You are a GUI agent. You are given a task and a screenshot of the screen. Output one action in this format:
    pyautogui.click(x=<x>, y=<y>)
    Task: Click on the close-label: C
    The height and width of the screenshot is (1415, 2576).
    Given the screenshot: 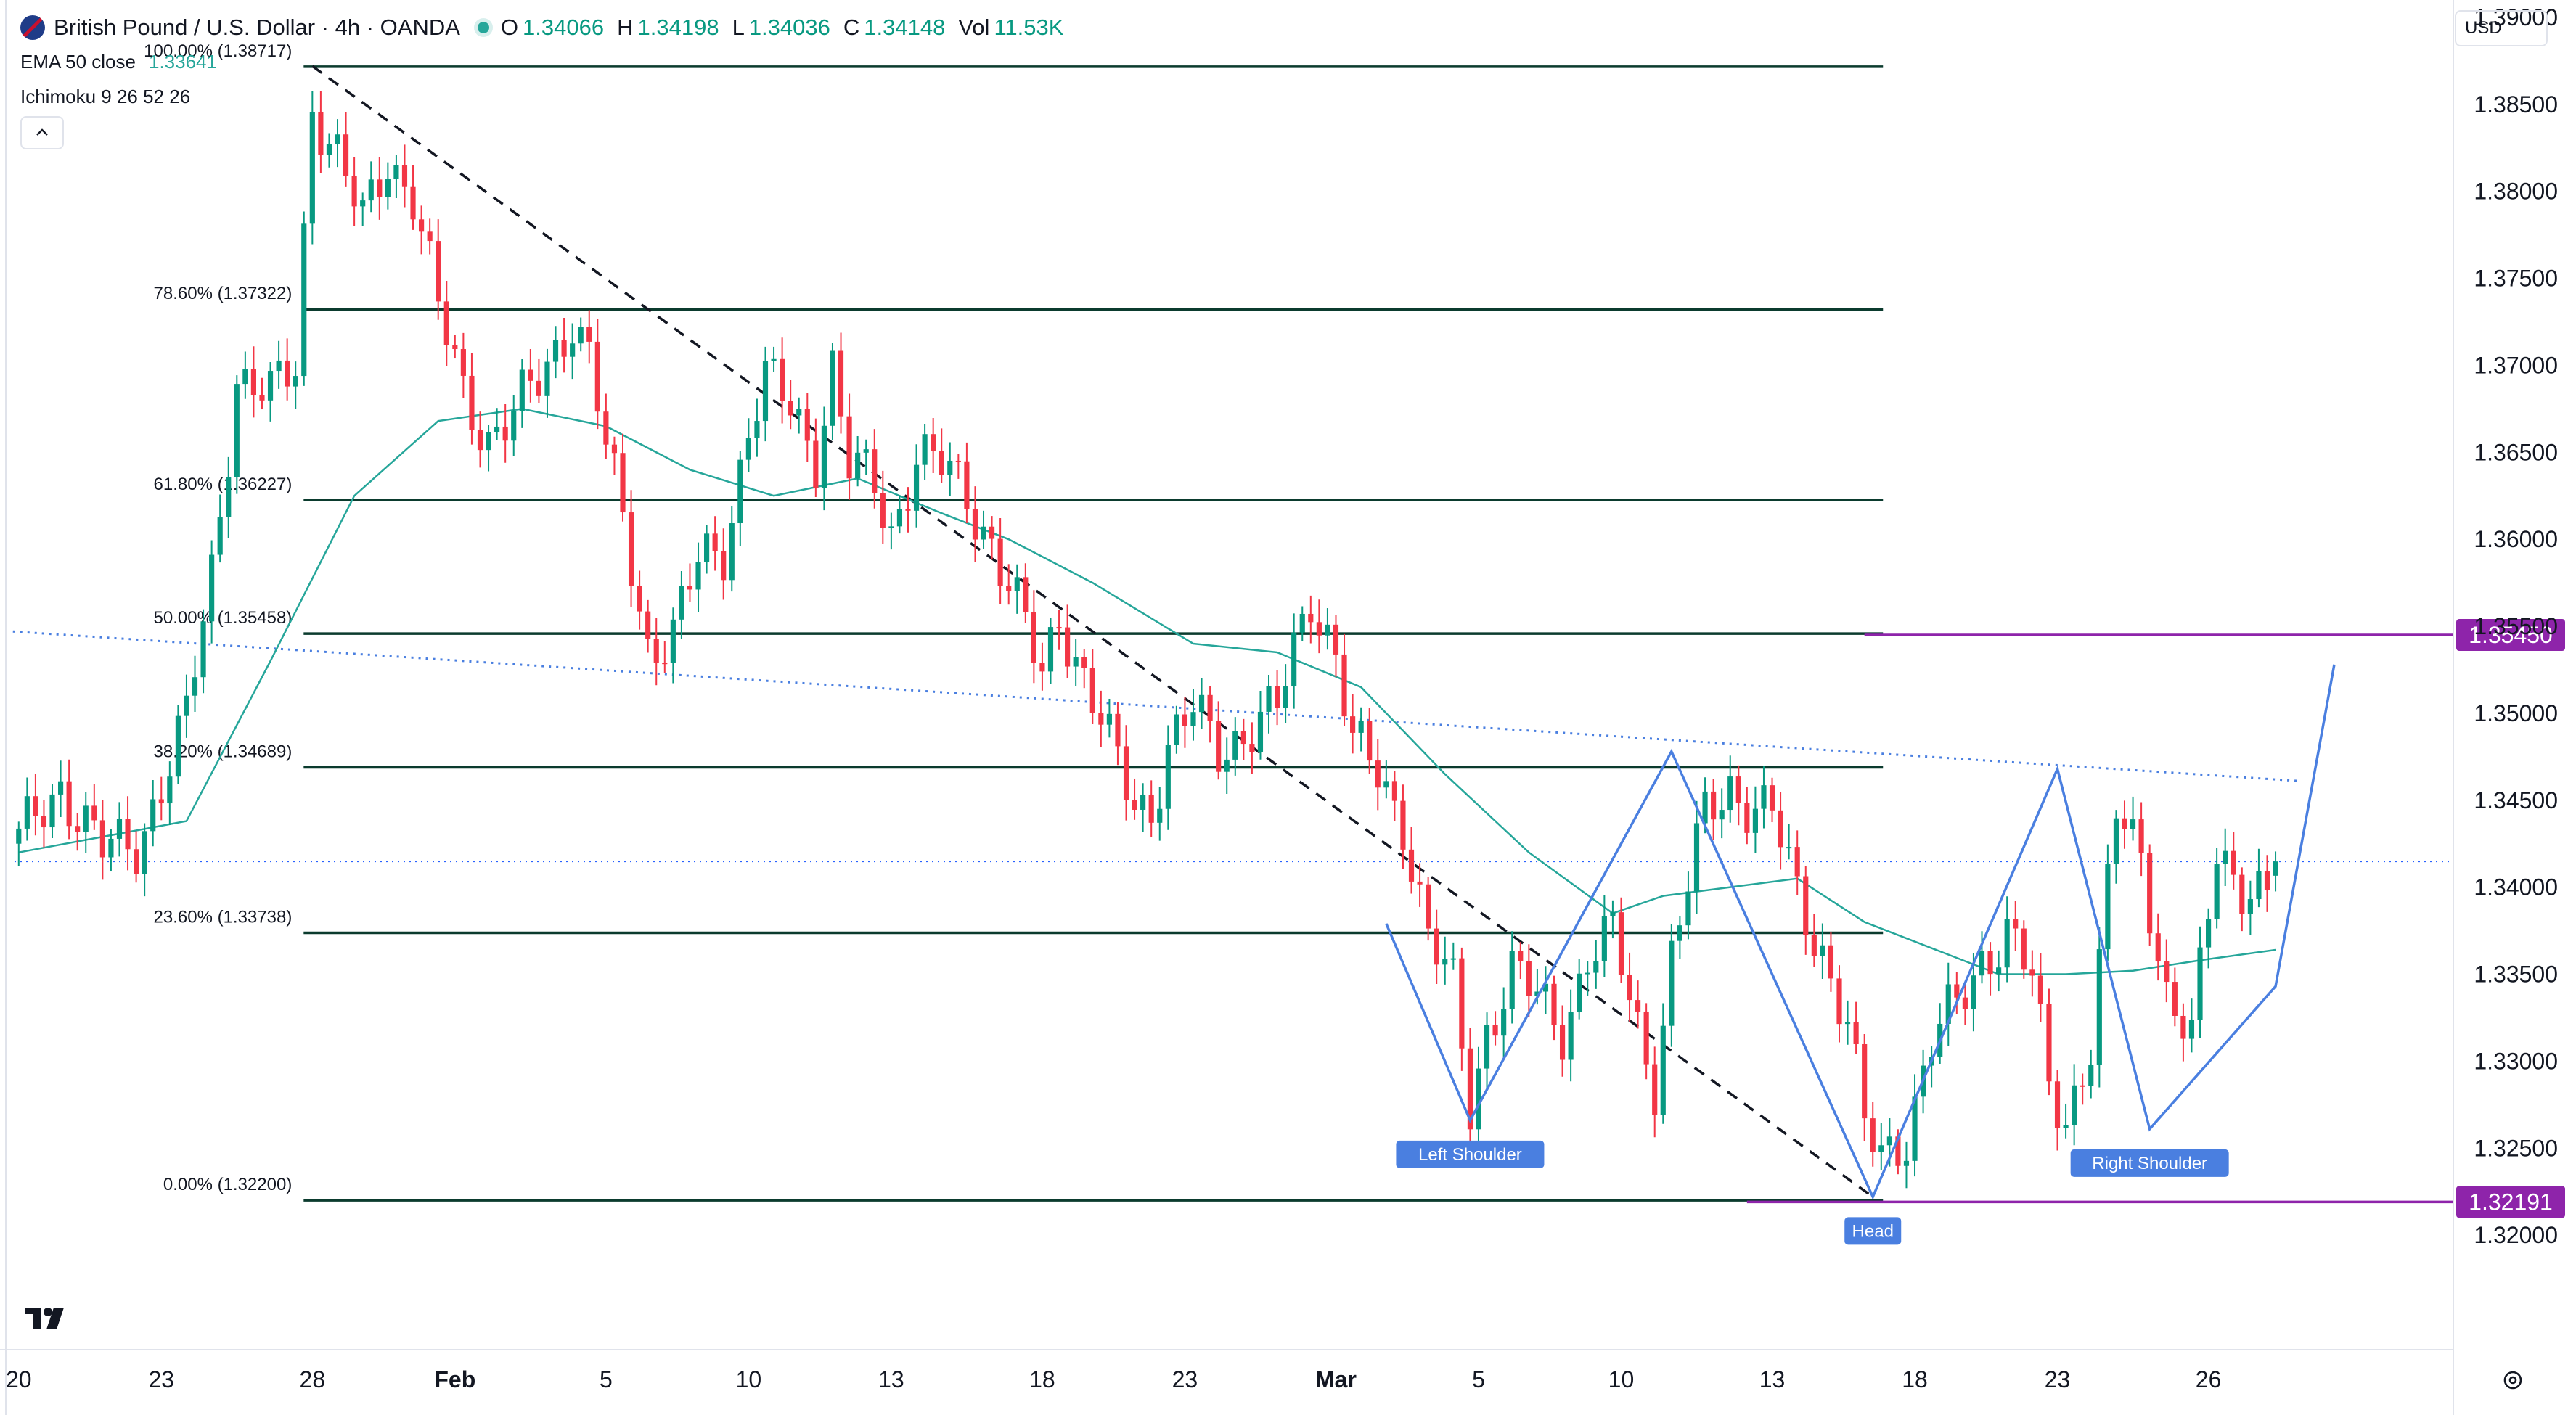 What is the action you would take?
    pyautogui.click(x=852, y=27)
    